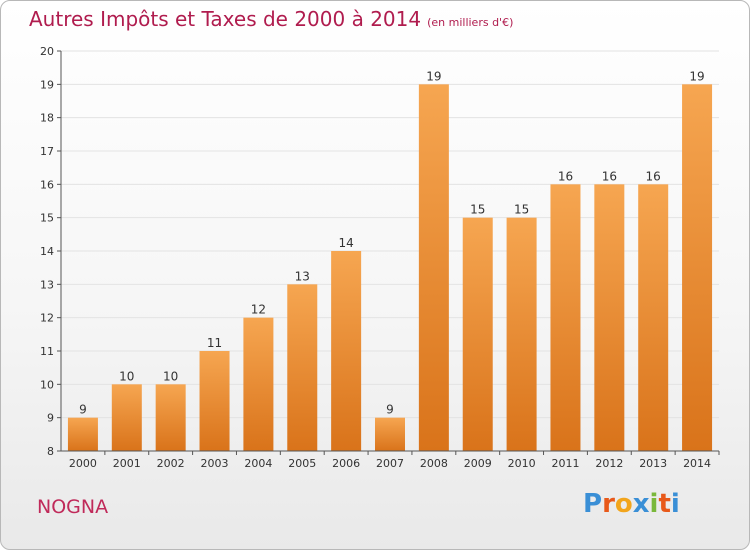 This screenshot has width=750, height=550. I want to click on y-tick-label: 14, so click(47, 251).